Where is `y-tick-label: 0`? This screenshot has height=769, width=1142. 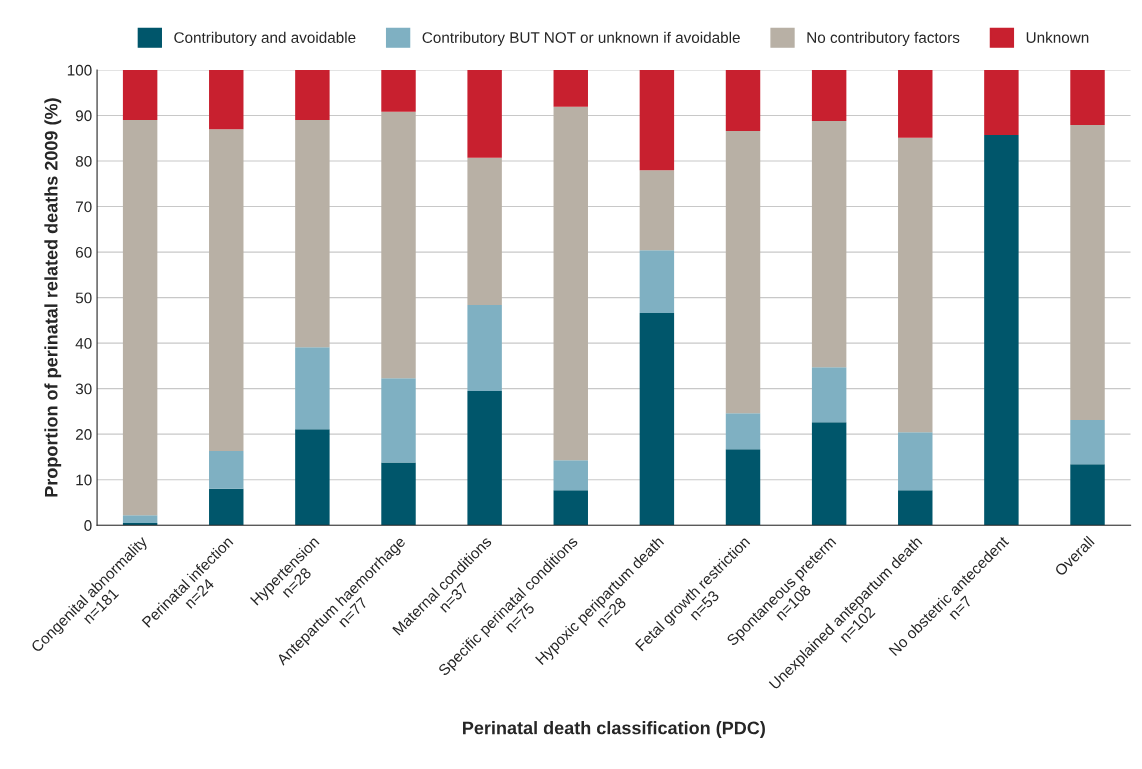
y-tick-label: 0 is located at coordinates (88, 525).